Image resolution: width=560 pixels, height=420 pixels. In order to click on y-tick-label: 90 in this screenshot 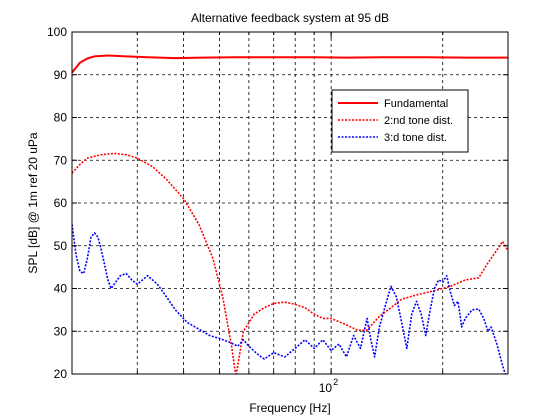, I will do `click(61, 75)`.